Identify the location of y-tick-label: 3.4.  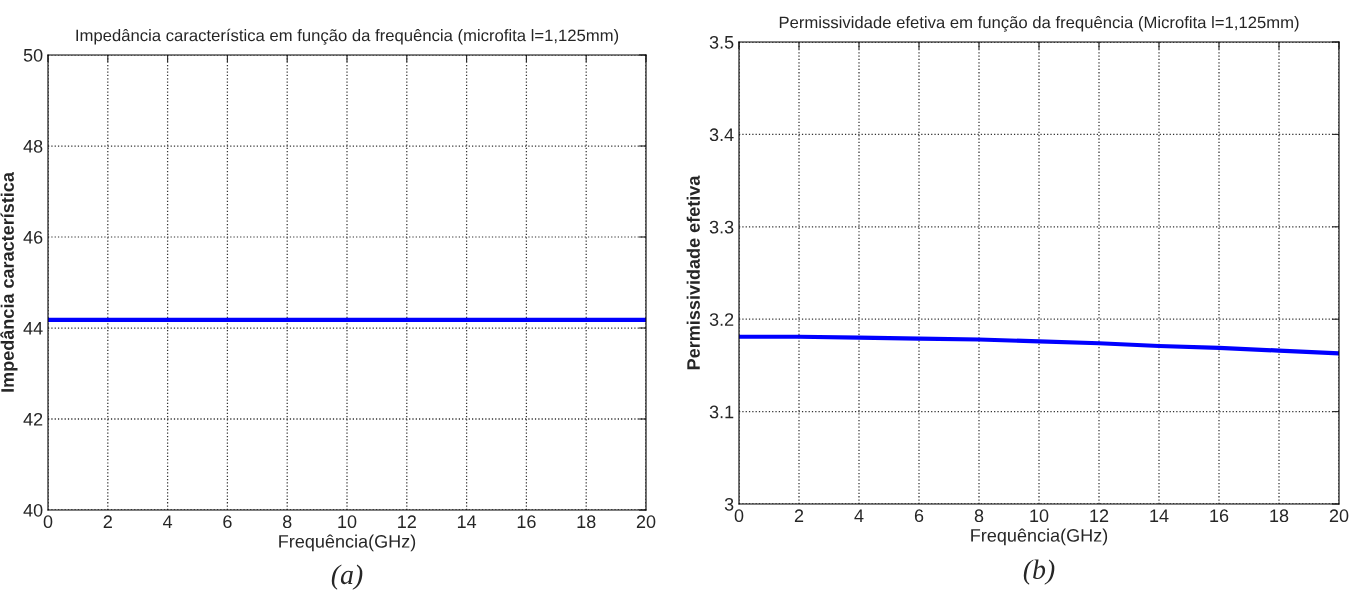
(721, 135).